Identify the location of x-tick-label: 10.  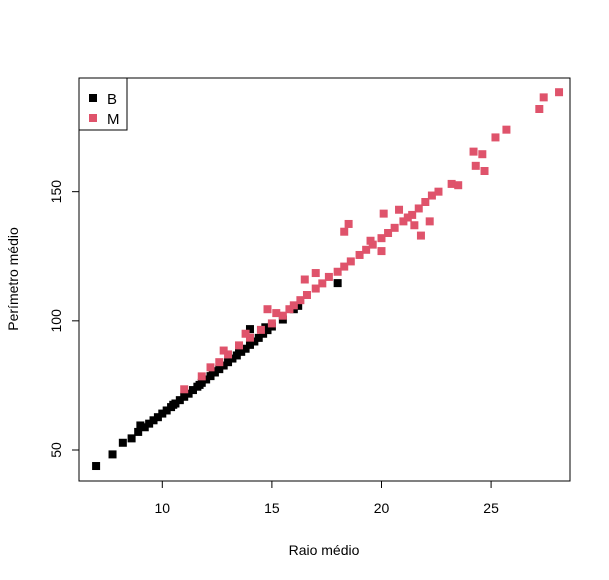
(163, 508).